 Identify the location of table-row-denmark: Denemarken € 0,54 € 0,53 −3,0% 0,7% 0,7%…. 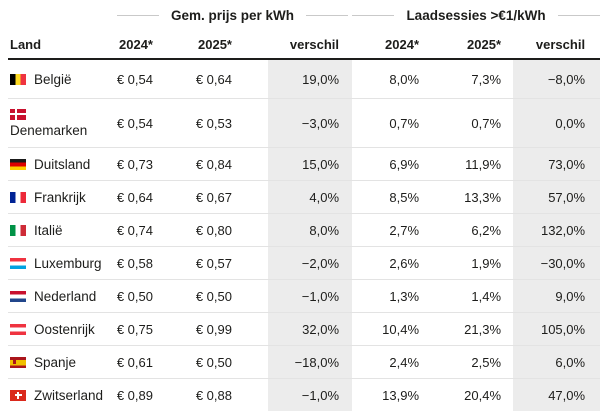
(304, 123).